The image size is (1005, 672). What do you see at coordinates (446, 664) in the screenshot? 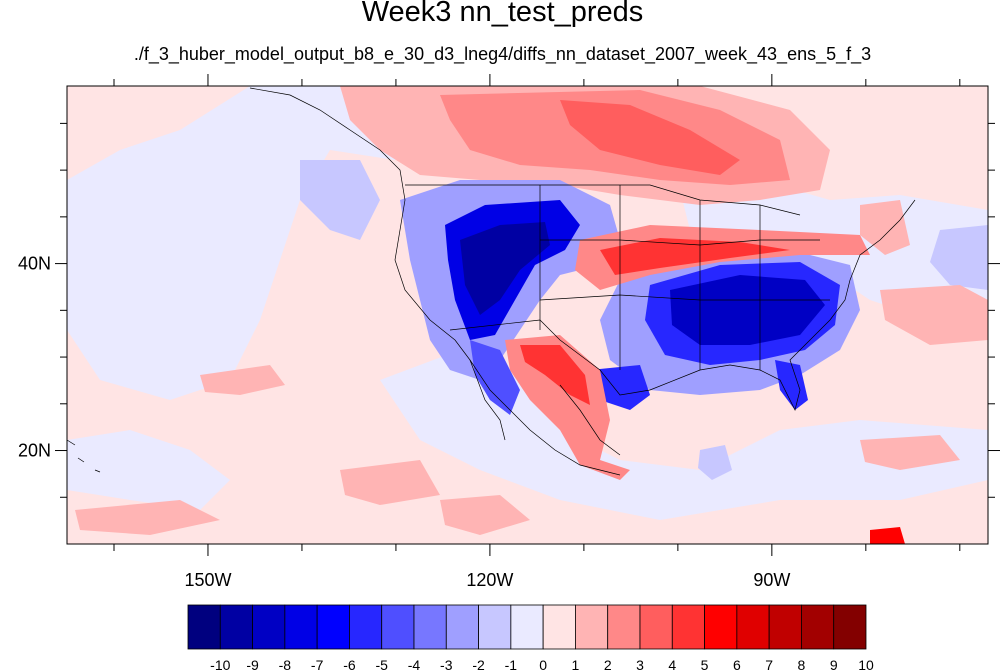
I see `colorbar-label: -3` at bounding box center [446, 664].